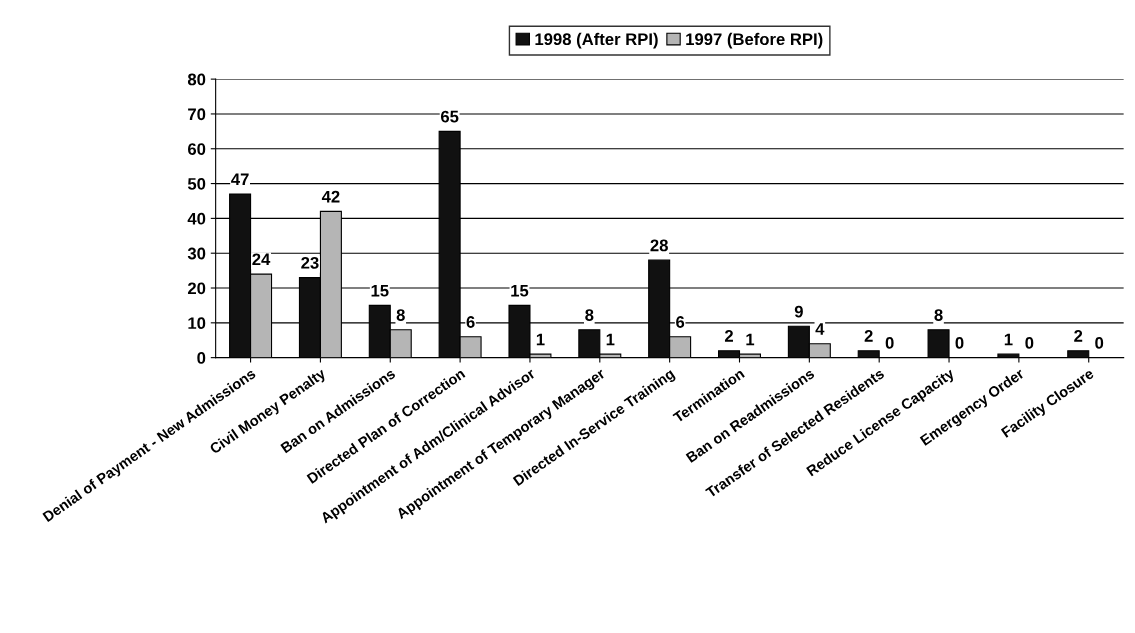 This screenshot has height=633, width=1135. I want to click on data-label: 9, so click(798, 311).